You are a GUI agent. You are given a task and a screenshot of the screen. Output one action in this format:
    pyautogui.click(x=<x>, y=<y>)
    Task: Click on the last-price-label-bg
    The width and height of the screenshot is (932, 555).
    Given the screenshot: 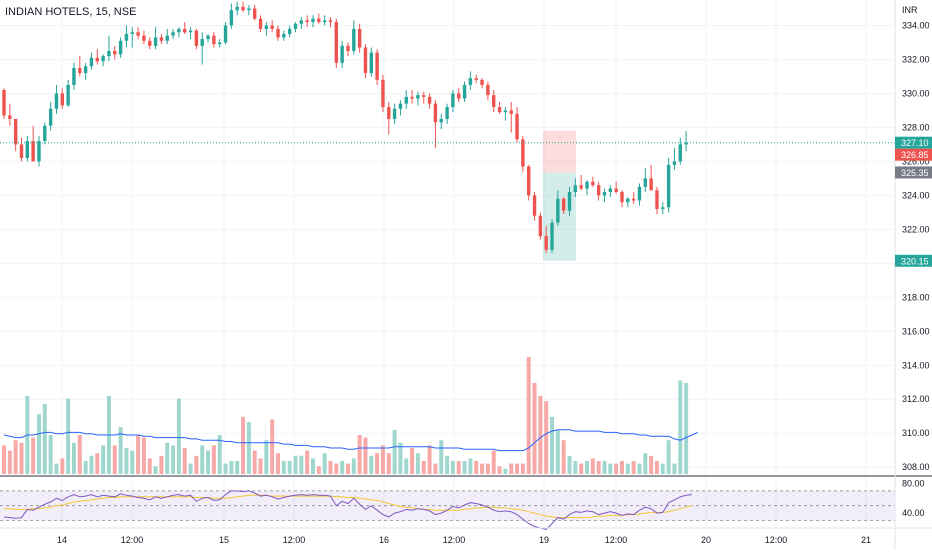 What is the action you would take?
    pyautogui.click(x=913, y=142)
    